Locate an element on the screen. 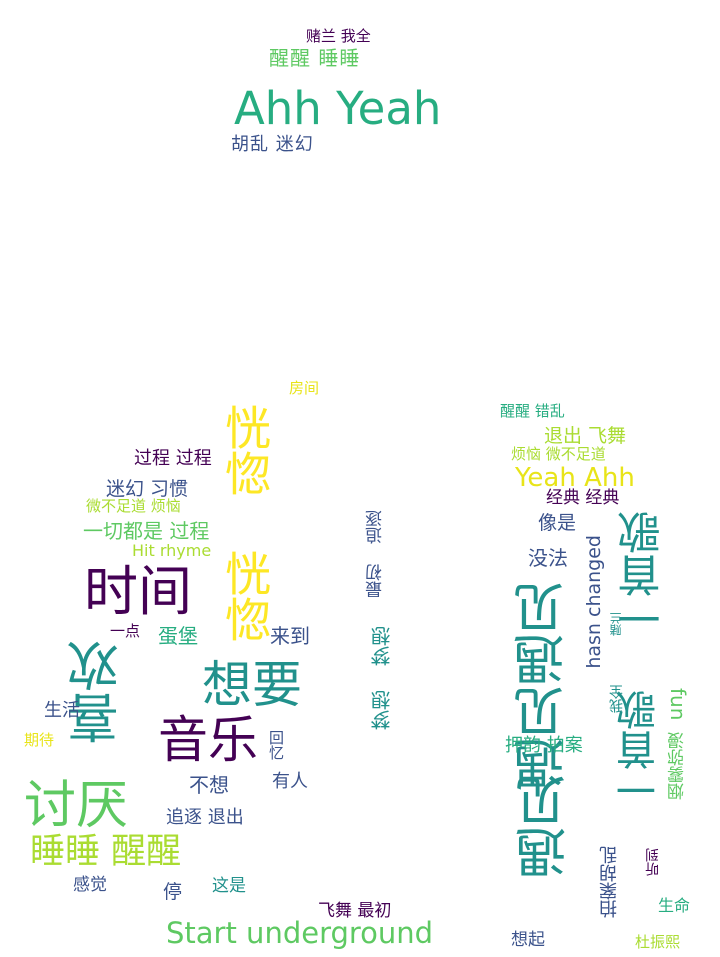 Image resolution: width=720 pixels, height=957 pixels. word: 飞舞 最初 is located at coordinates (355, 911).